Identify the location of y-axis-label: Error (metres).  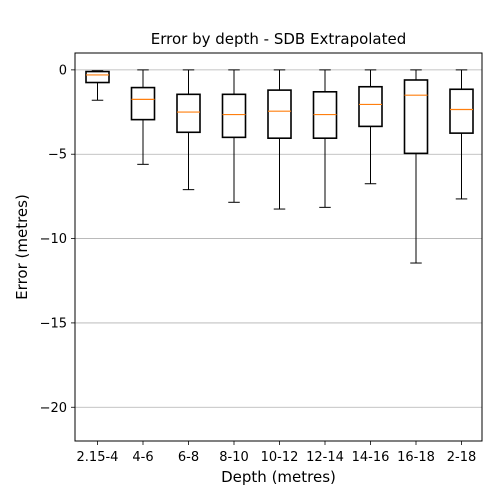
(22, 247).